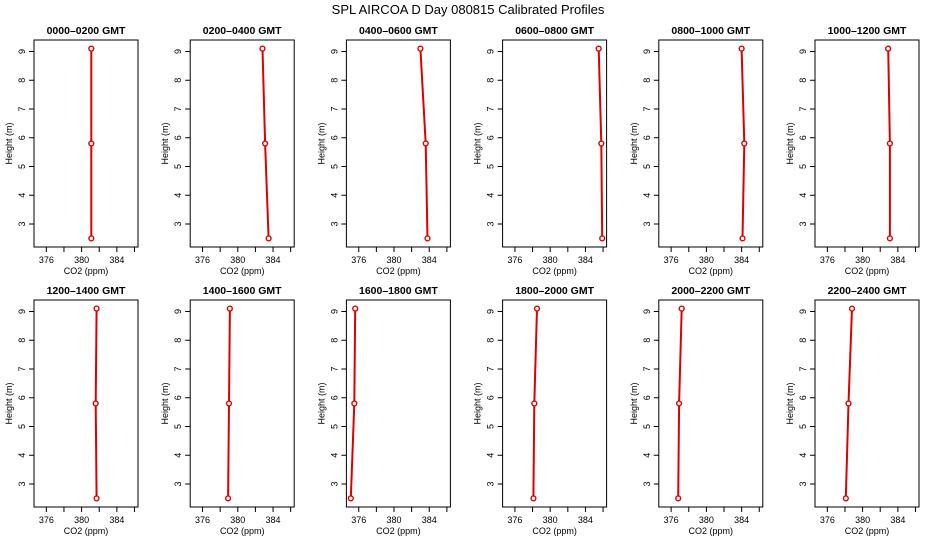  Describe the element at coordinates (86, 31) in the screenshot. I see `panel-title: 0000–0200 GMT` at that location.